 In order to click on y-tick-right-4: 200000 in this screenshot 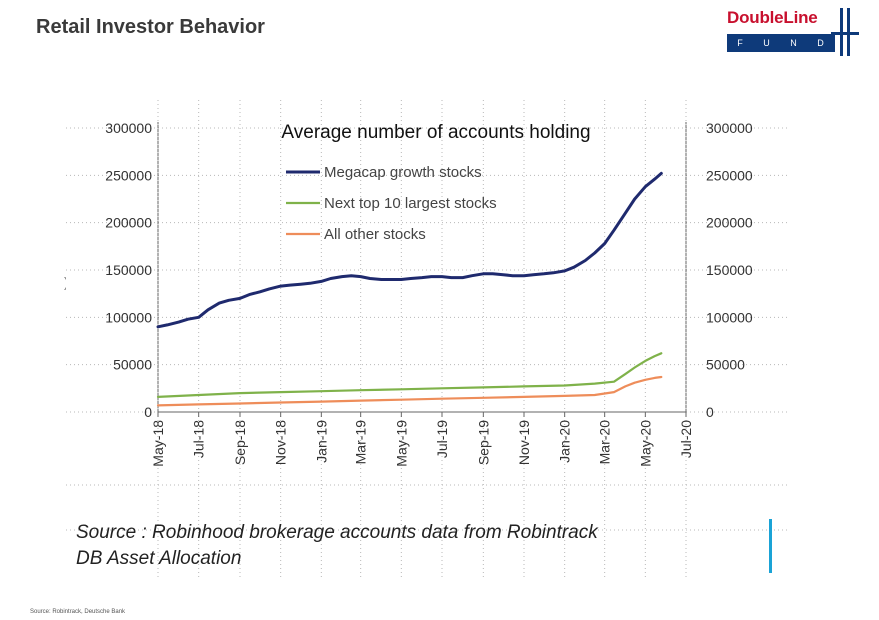, I will do `click(729, 223)`.